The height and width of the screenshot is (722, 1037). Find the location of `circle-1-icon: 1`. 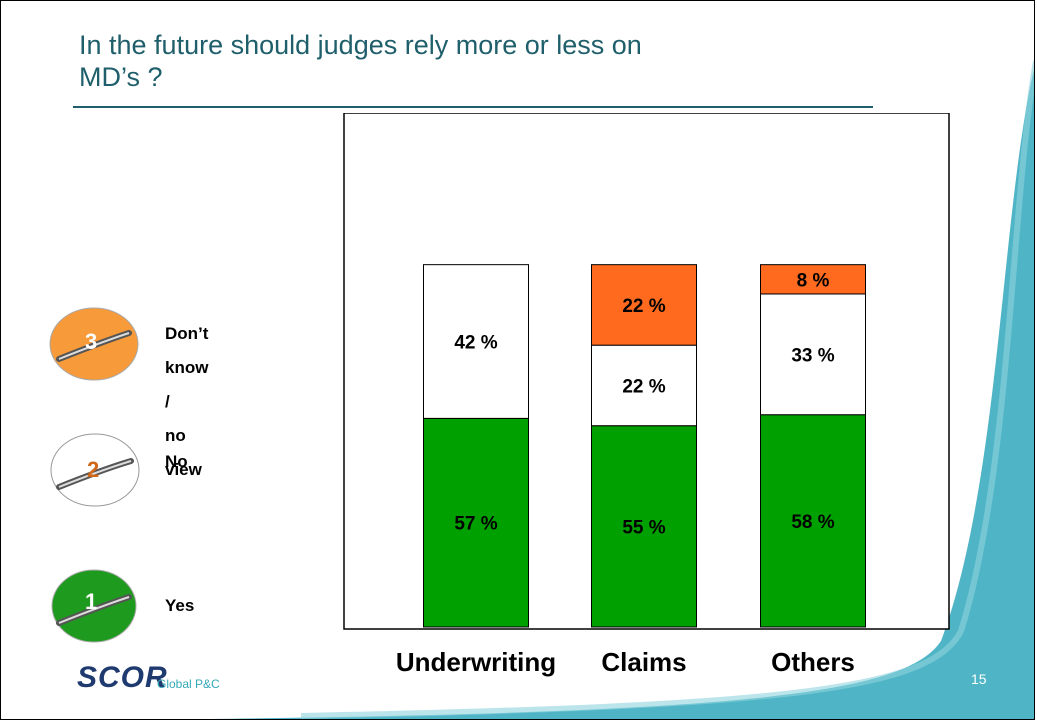

circle-1-icon: 1 is located at coordinates (94, 606).